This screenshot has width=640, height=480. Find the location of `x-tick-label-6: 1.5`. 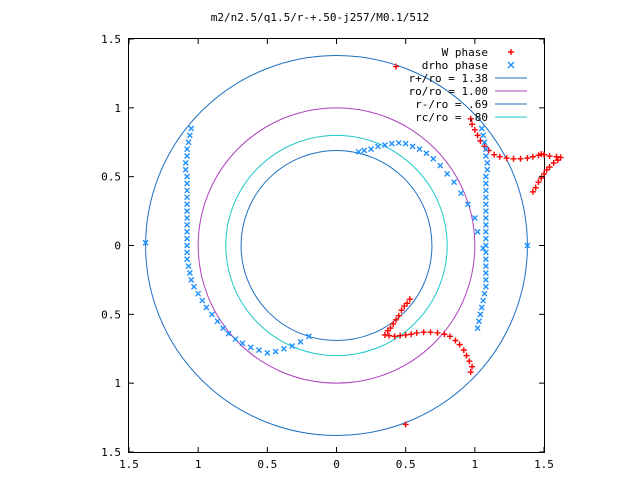

x-tick-label-6: 1.5 is located at coordinates (544, 464).